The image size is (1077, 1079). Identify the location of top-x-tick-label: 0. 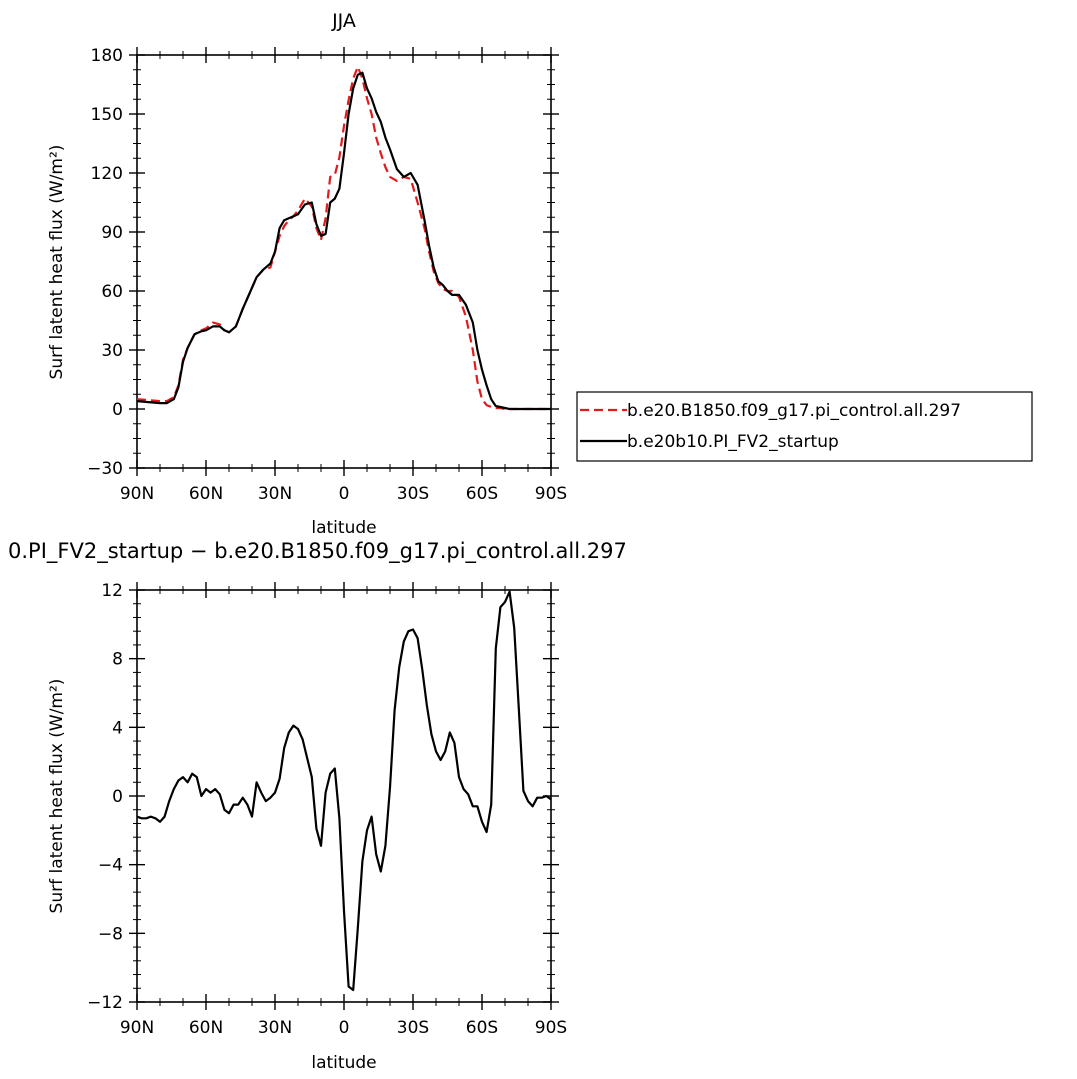
(344, 494).